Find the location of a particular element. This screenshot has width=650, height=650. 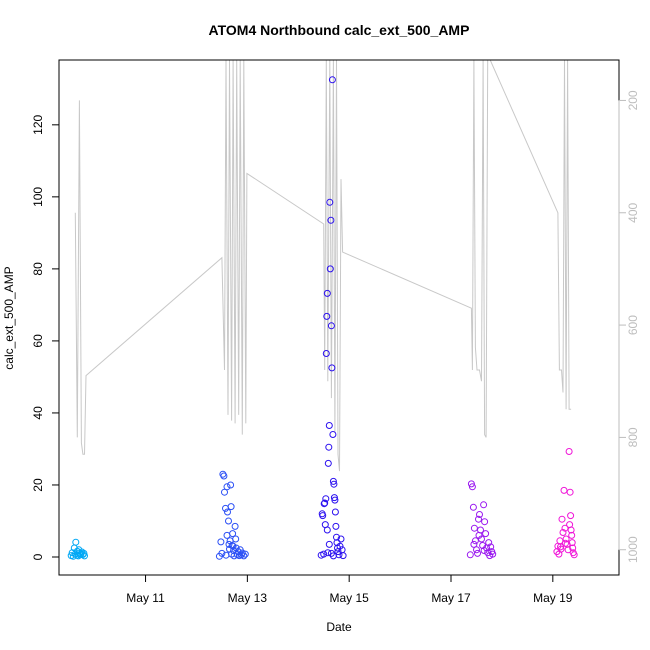

chart-title: ATOM4 Northbound calc_ext_500_AMP is located at coordinates (339, 30).